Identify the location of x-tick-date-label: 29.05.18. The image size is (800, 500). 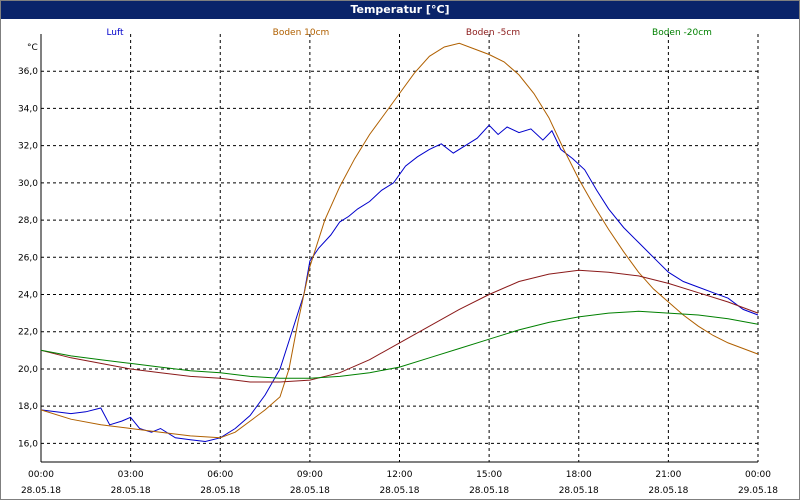
(758, 491).